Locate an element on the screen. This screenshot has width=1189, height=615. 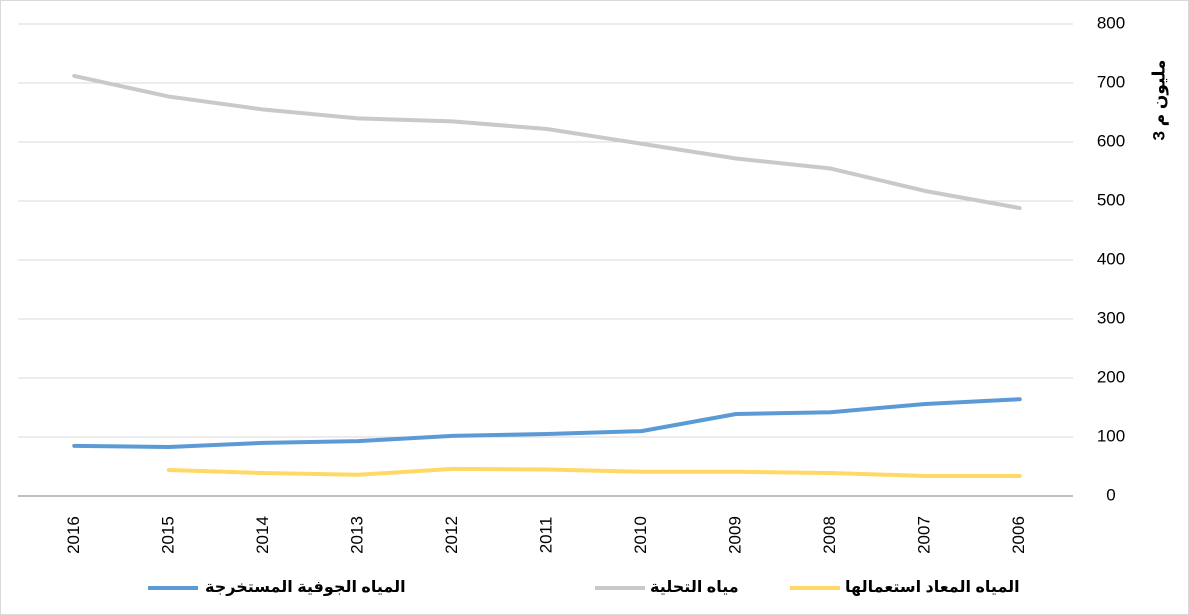
legend-label: المياه المعاد استعمالها is located at coordinates (932, 587).